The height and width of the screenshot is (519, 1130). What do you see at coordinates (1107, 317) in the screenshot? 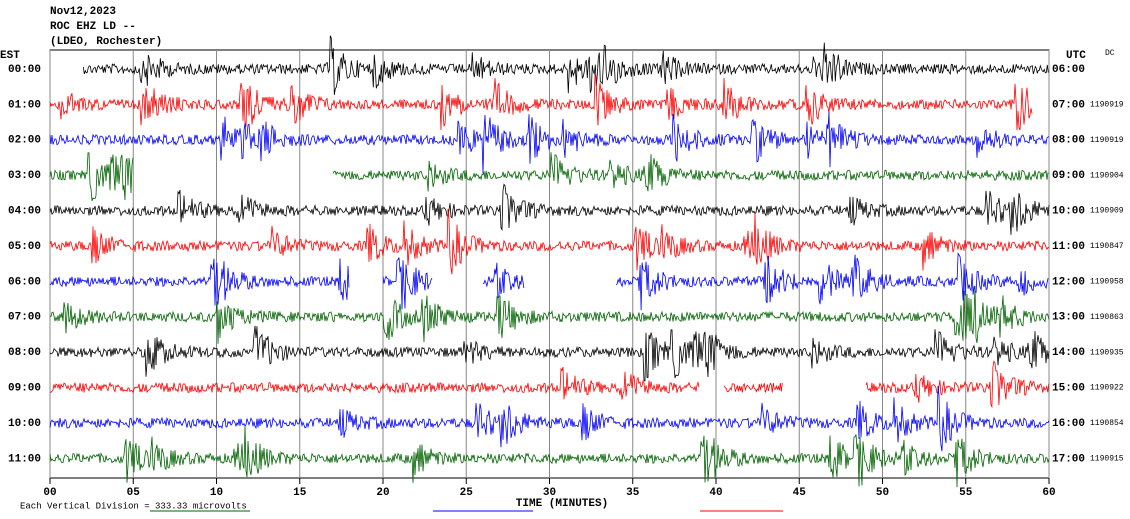
I see `row-code: 1190863` at bounding box center [1107, 317].